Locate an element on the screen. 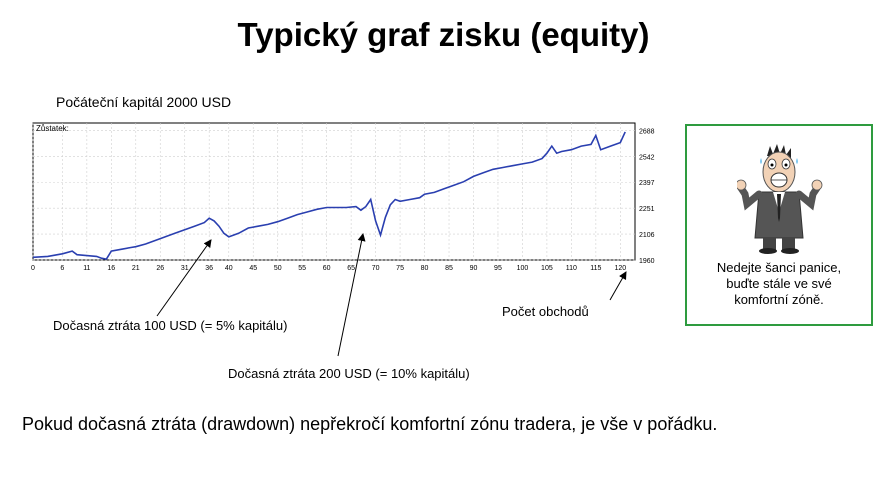 The height and width of the screenshot is (483, 887). x-tick-label: 105 is located at coordinates (547, 268).